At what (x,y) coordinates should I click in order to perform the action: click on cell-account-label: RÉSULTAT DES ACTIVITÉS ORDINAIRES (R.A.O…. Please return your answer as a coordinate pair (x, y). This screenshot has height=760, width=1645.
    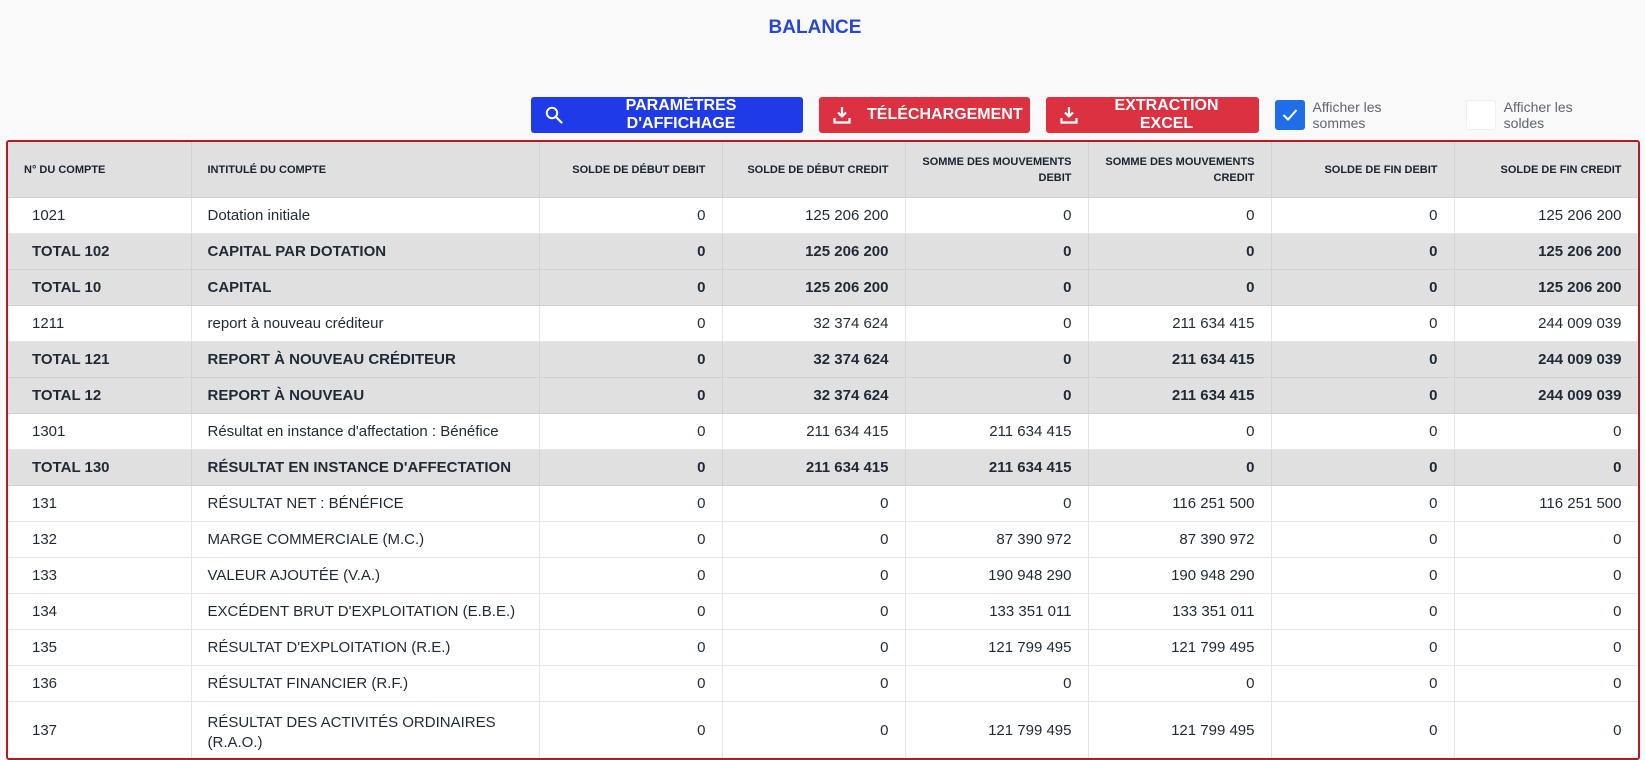
    Looking at the image, I should click on (365, 729).